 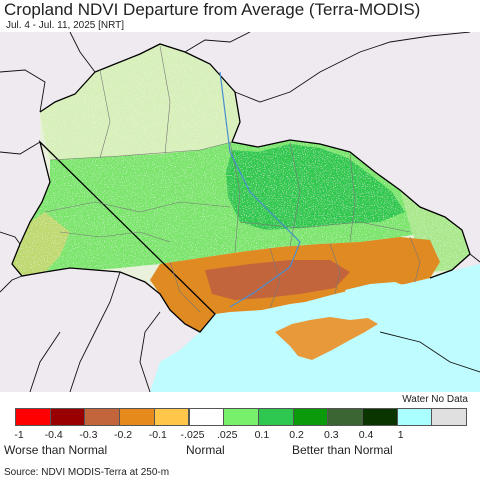 What do you see at coordinates (435, 399) in the screenshot?
I see `water-no-data-label: Water No Data` at bounding box center [435, 399].